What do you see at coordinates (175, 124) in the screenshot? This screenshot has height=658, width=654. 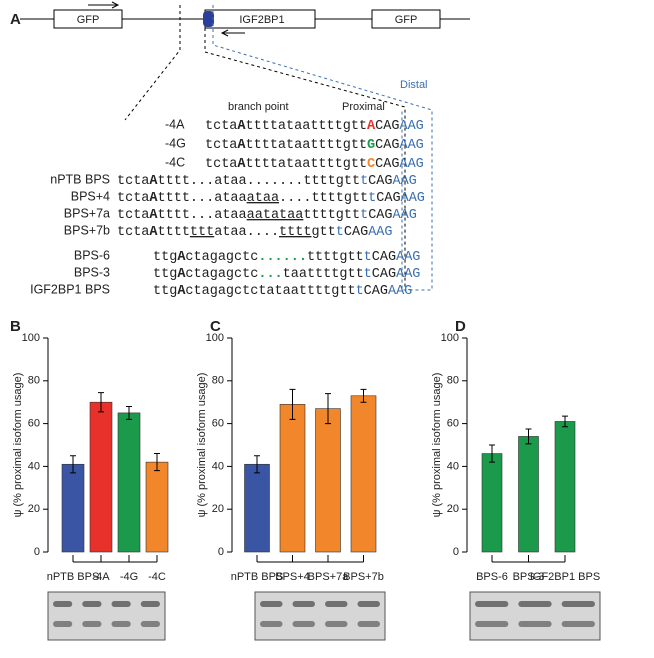 I see `sequence-name: -4A` at bounding box center [175, 124].